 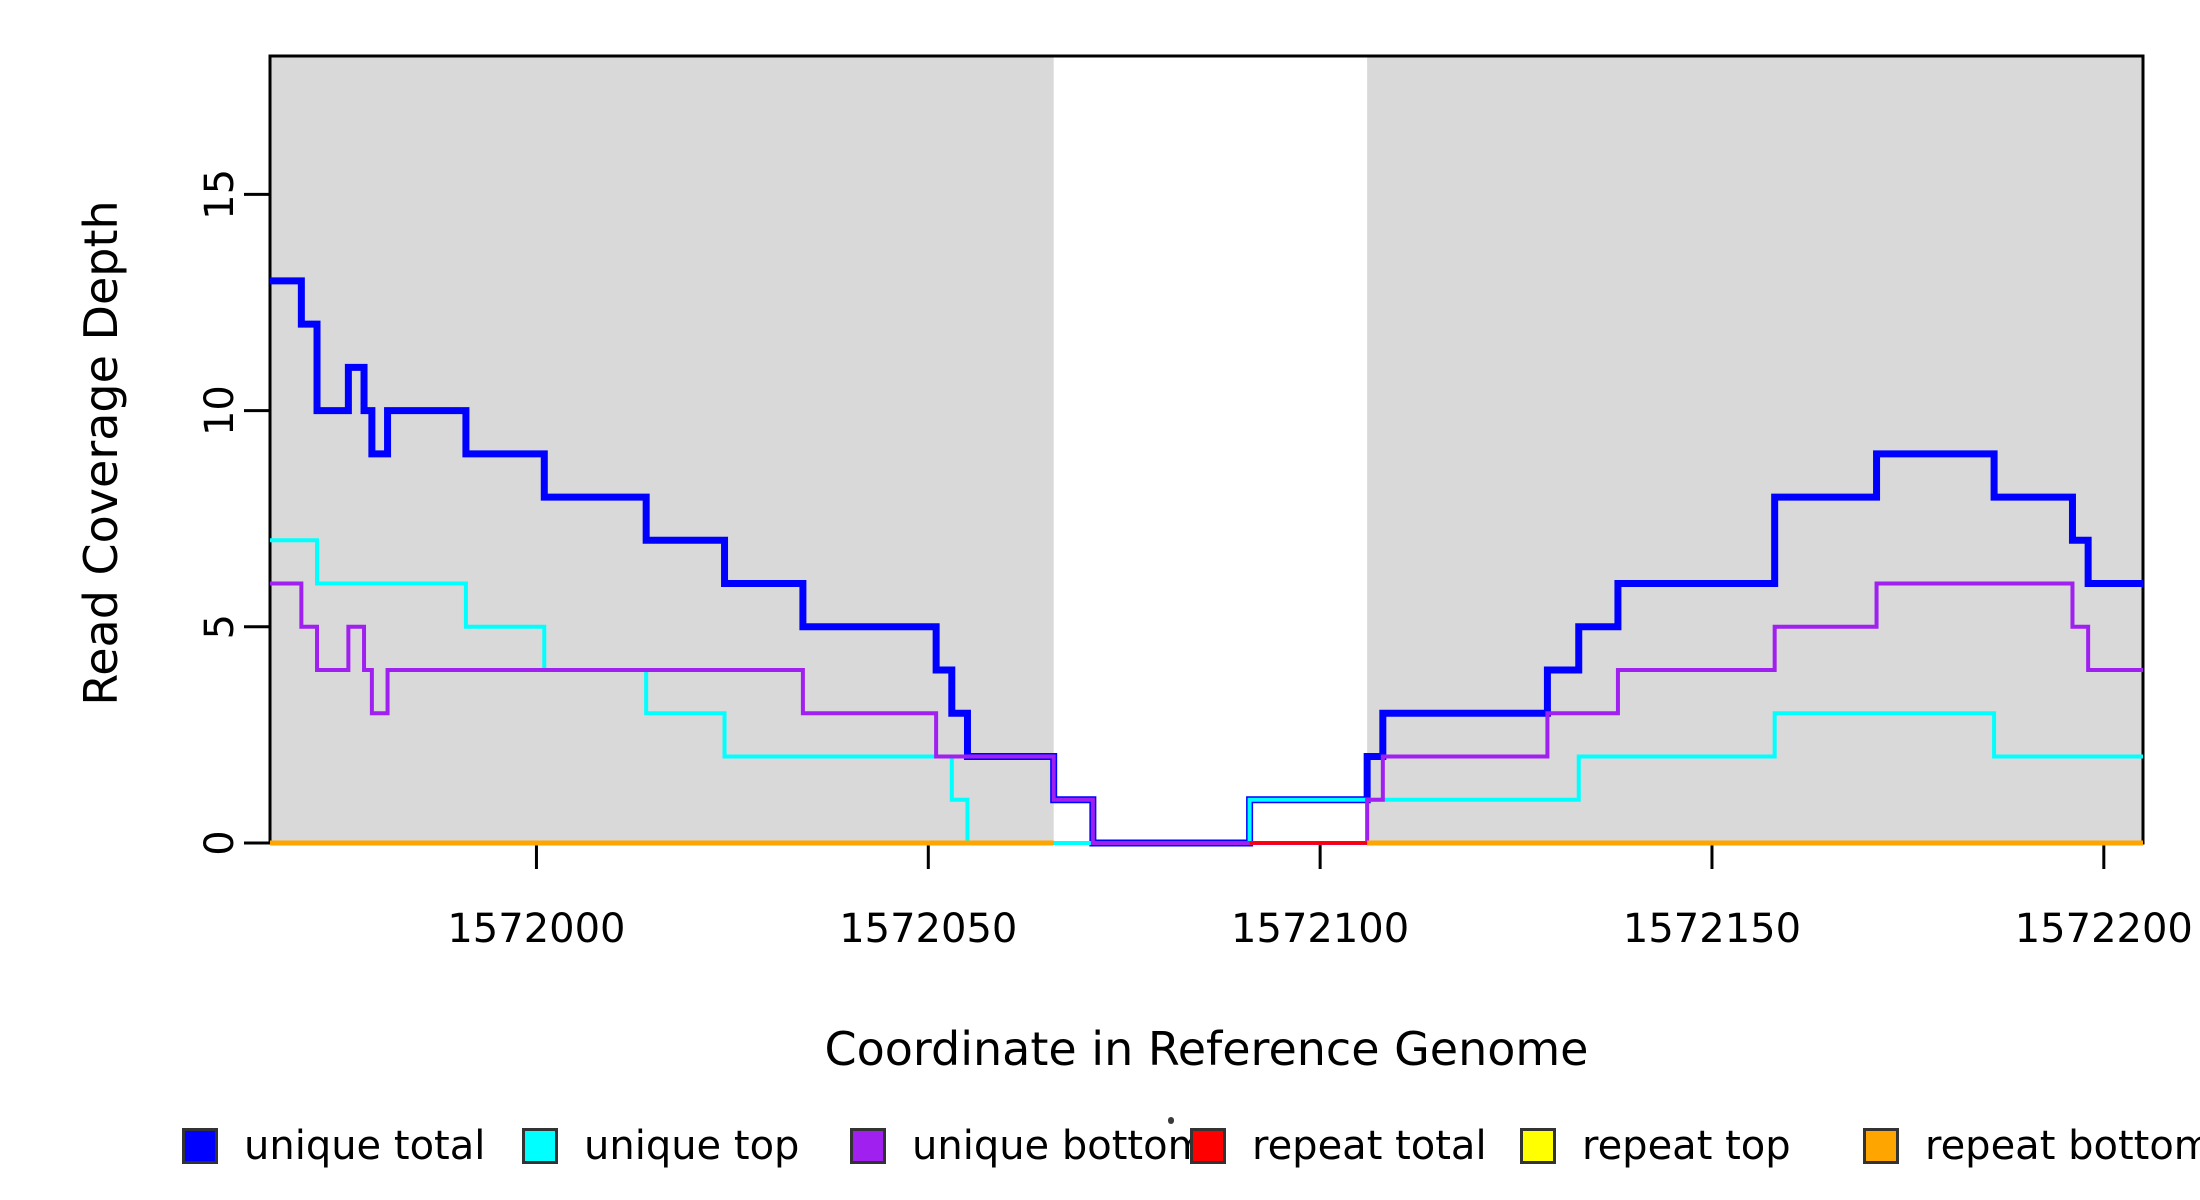 I want to click on y-axis-title: Read Coverage Depth, so click(x=101, y=453).